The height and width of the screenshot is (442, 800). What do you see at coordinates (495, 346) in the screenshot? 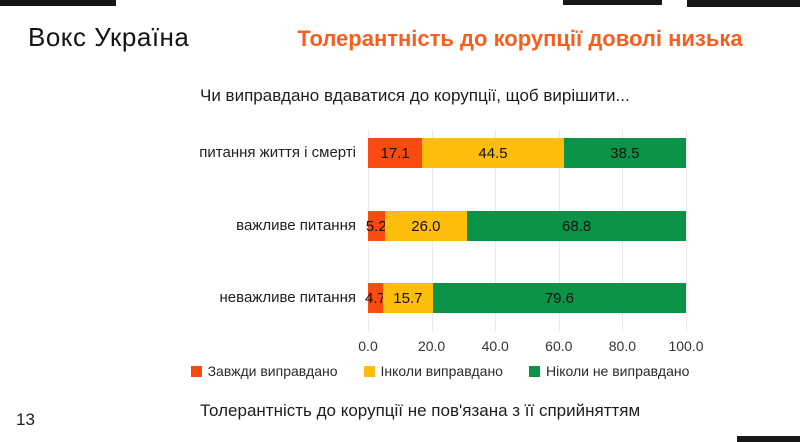
I see `x-axis-tick-label: 40.0` at bounding box center [495, 346].